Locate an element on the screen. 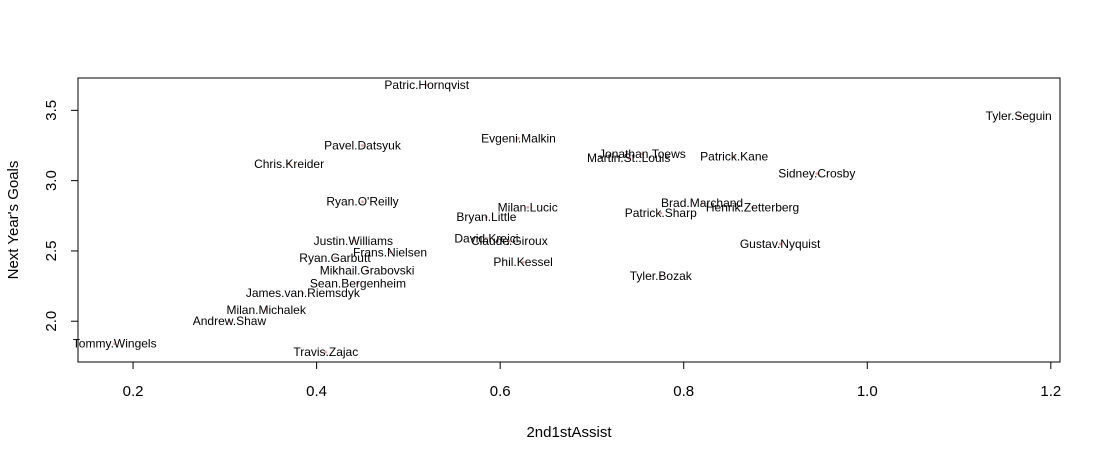  x-axis-label: 2nd1stAssist is located at coordinates (569, 432).